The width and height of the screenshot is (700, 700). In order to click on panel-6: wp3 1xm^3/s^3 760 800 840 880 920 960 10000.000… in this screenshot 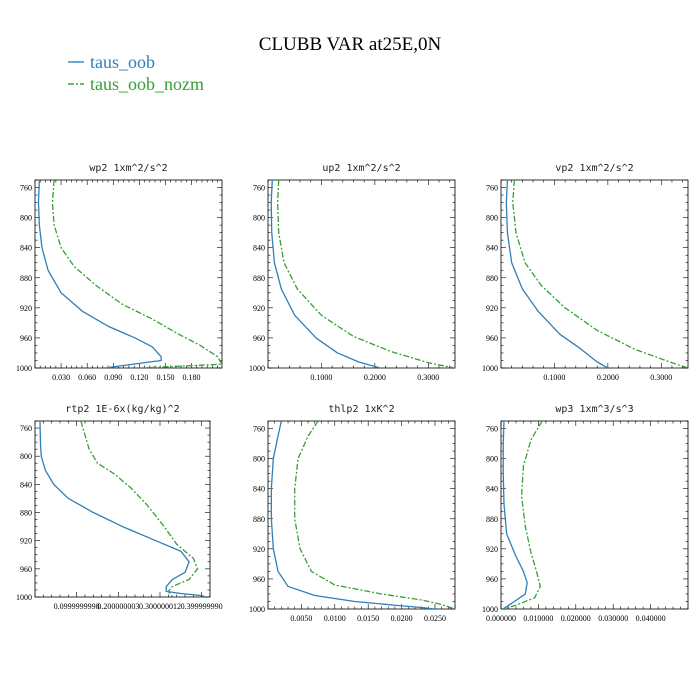, I will do `click(585, 513)`.